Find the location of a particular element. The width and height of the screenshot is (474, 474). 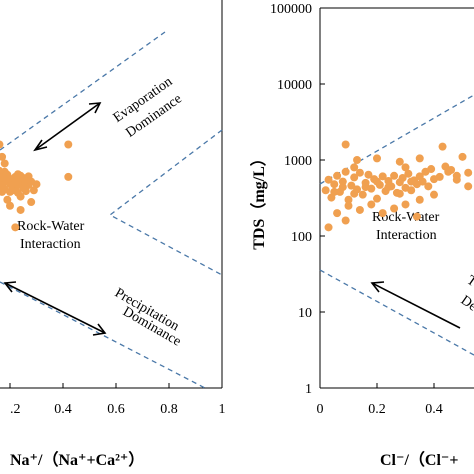

left-x-tick-label: 0.8 is located at coordinates (169, 409).